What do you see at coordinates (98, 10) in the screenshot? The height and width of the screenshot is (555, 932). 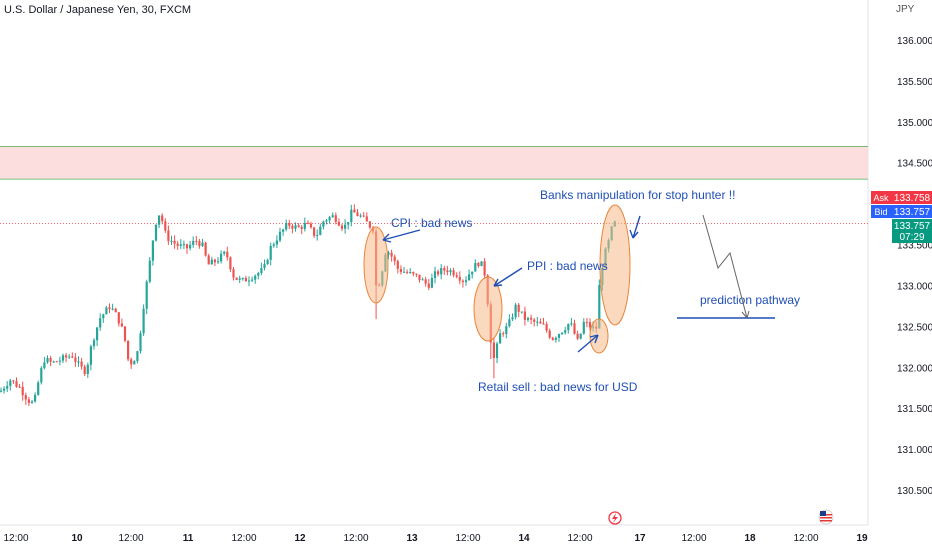 I see `symbol-title: U.S. Dollar / Japanese Yen, 30, FXCM` at bounding box center [98, 10].